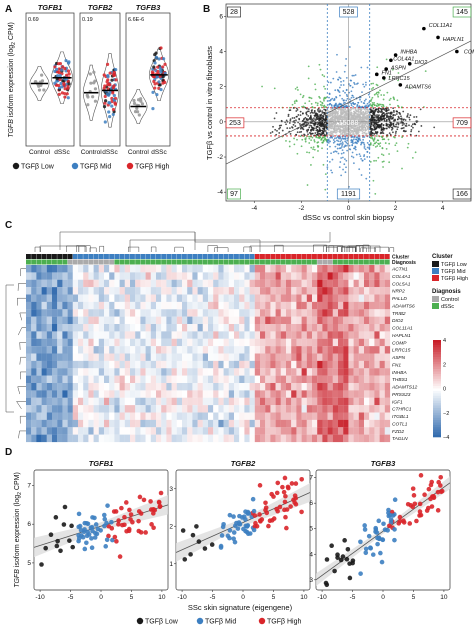  I want to click on panel-a-point-control, so click(95, 89).